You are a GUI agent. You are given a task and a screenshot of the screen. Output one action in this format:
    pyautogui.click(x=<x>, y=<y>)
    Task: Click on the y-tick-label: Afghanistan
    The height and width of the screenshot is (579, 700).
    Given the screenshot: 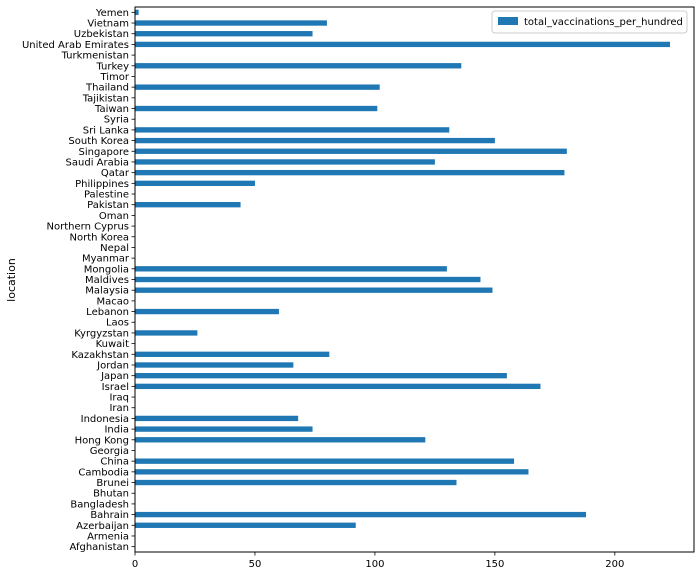 What is the action you would take?
    pyautogui.click(x=99, y=547)
    